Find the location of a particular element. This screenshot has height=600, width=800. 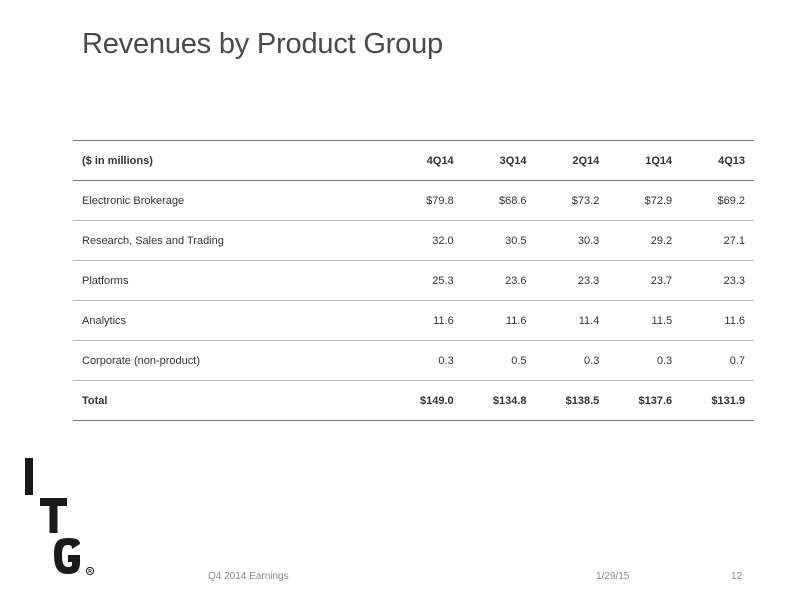

registered-mark is located at coordinates (90, 571).